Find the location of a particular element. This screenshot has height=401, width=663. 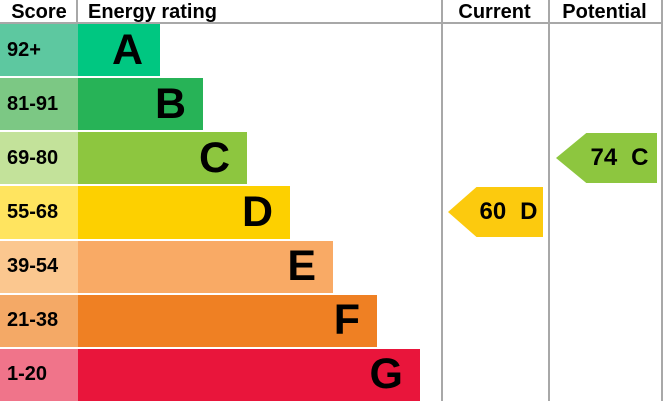

epc-band-row: 81-91 B is located at coordinates (331, 104).